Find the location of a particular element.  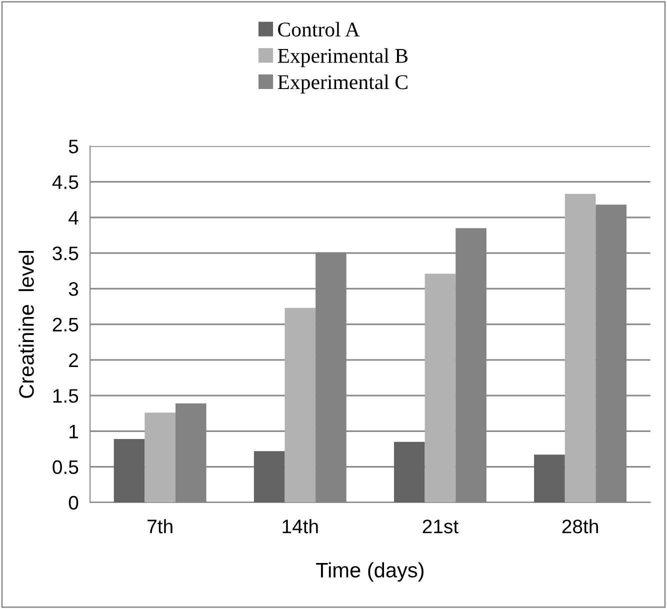

y-tick-label: 2 is located at coordinates (73, 360).